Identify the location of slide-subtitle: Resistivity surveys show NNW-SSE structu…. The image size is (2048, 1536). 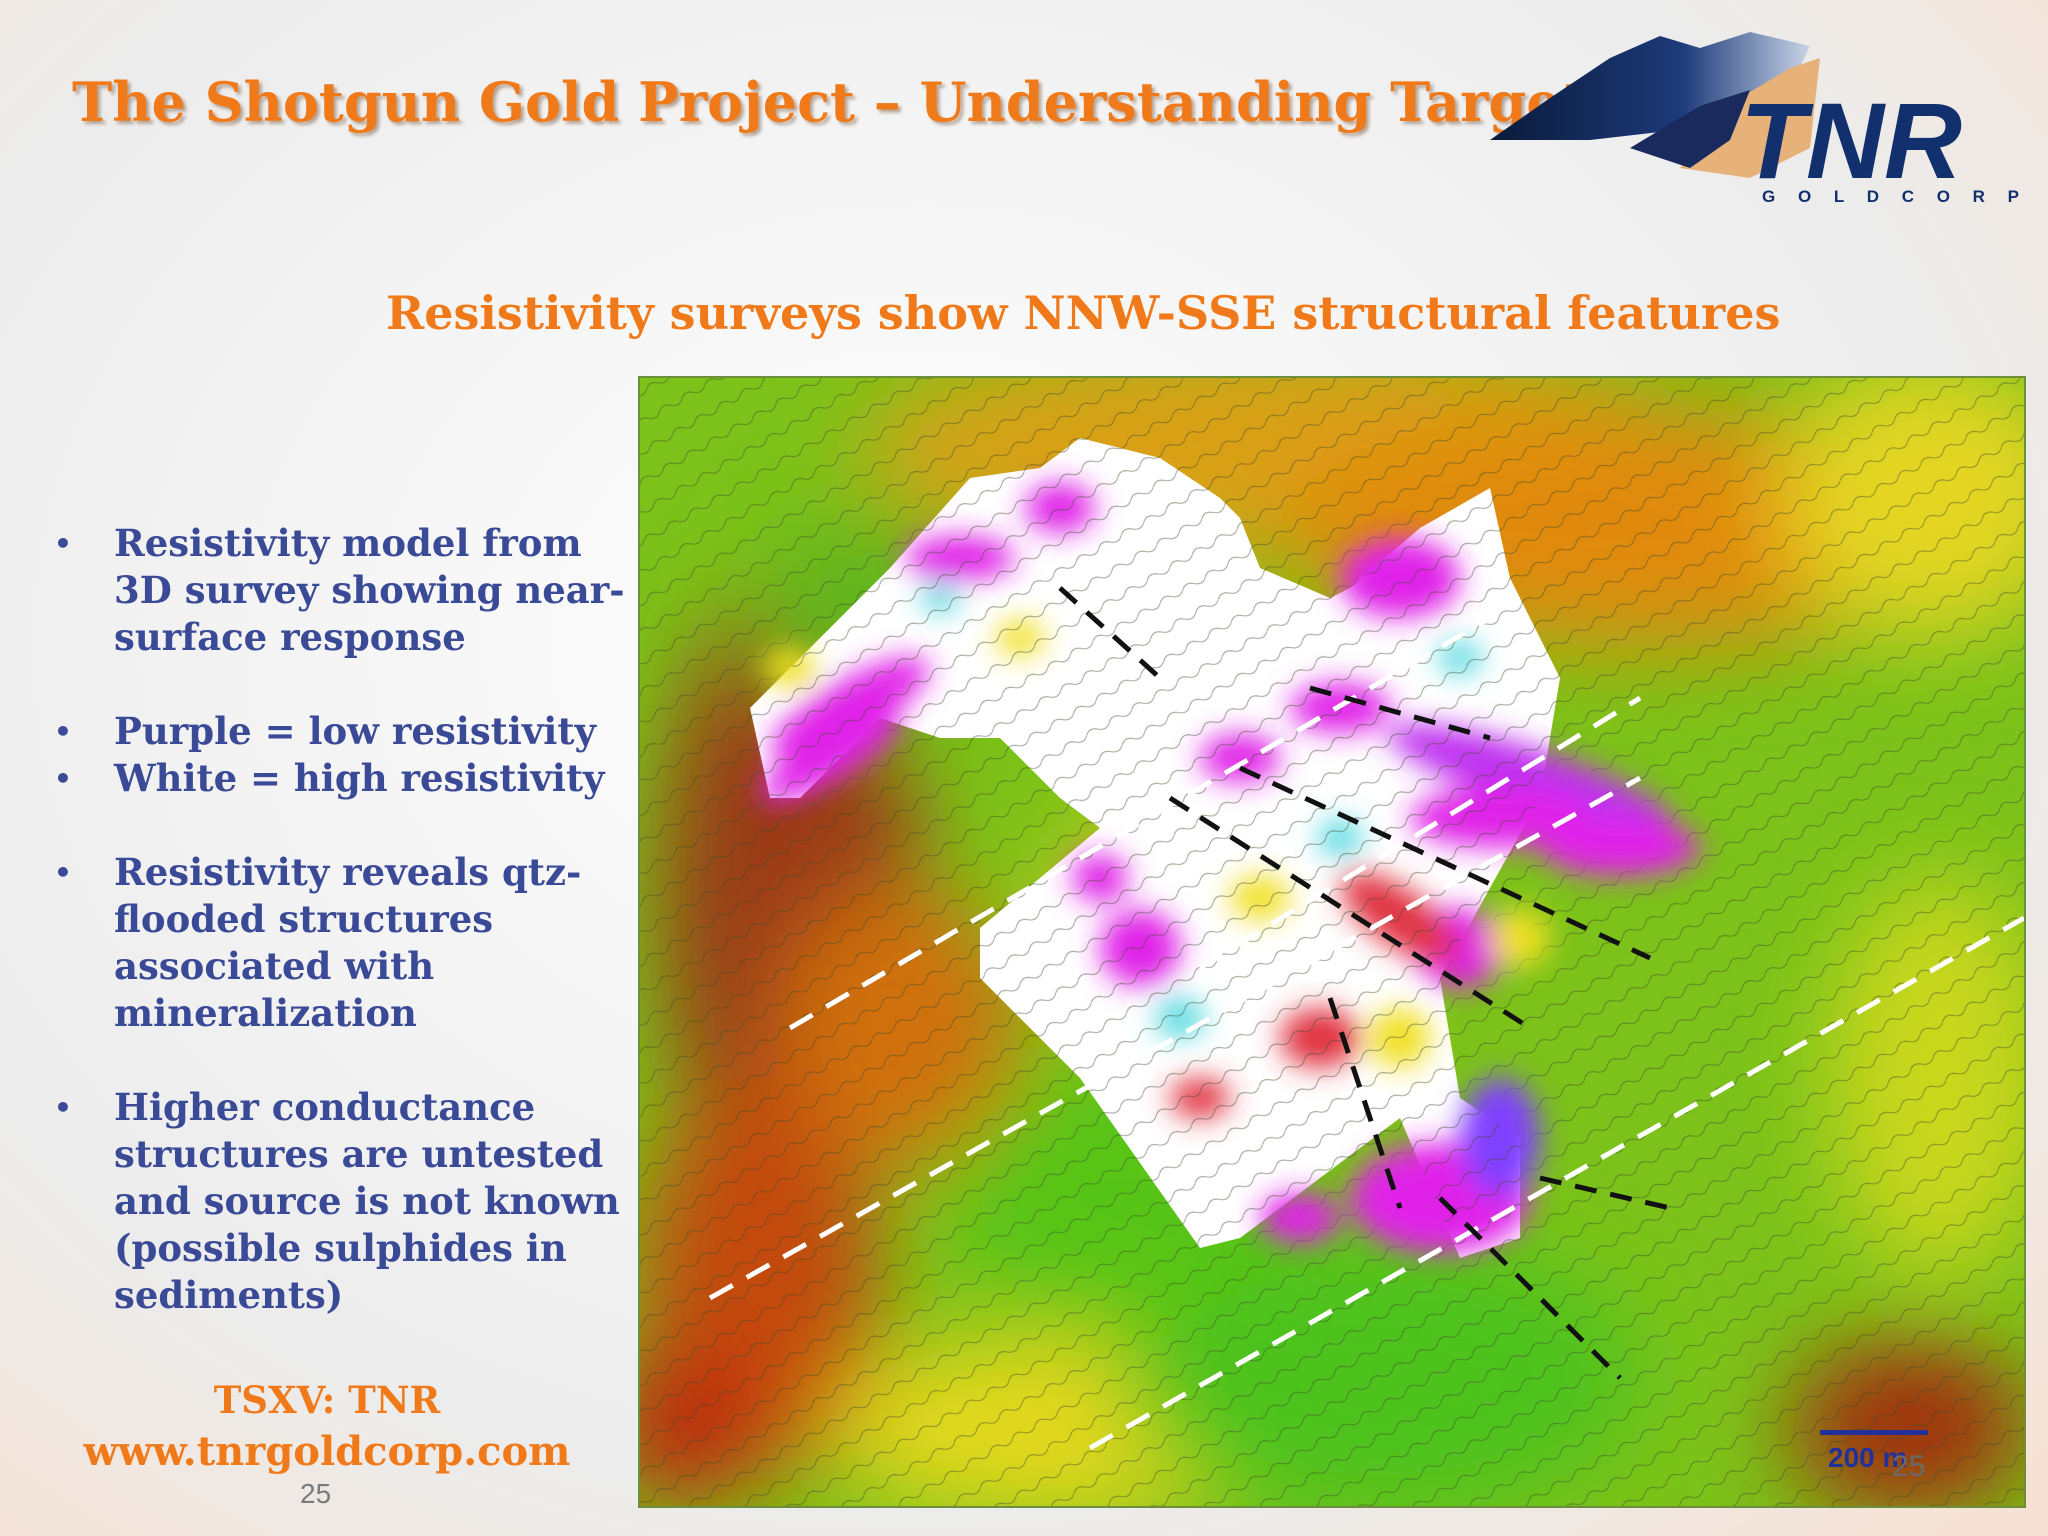
(1083, 313).